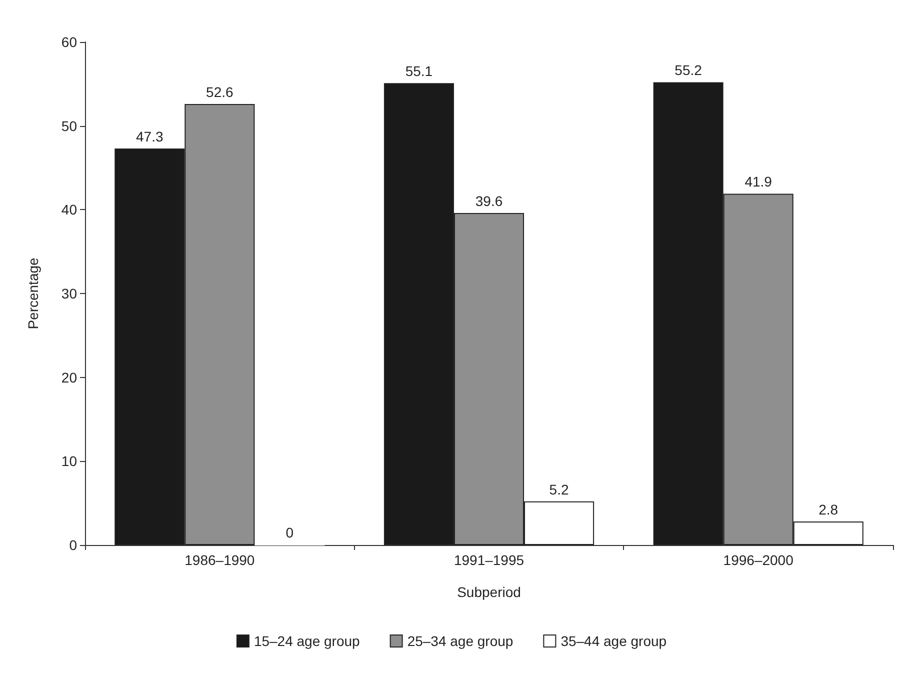  I want to click on data-label: 39.6, so click(489, 201).